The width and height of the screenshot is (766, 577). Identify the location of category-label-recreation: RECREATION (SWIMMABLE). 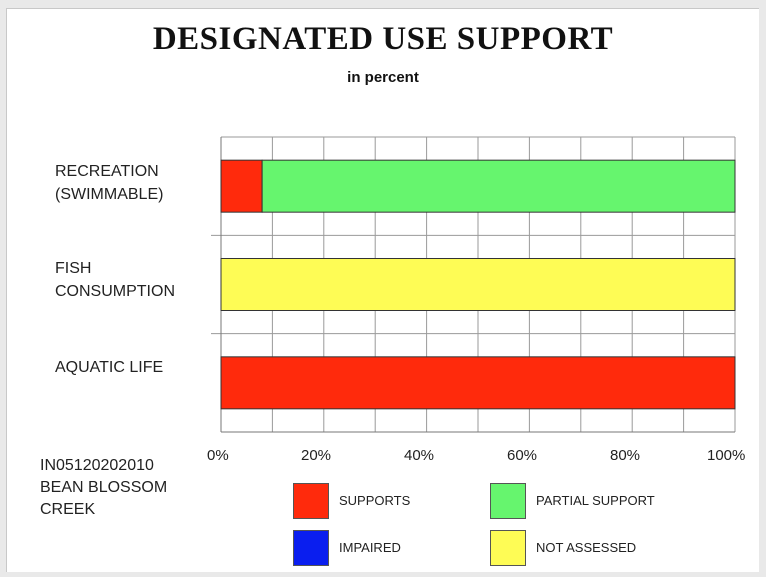
(109, 183).